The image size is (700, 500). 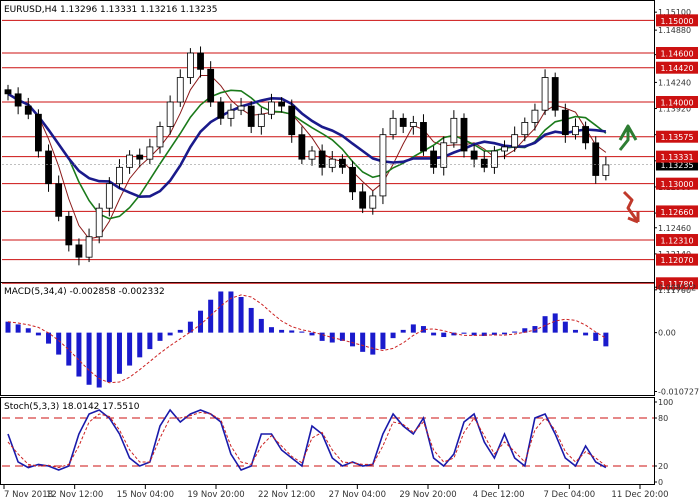 I want to click on macd-axis-label: 0.008272, so click(x=677, y=287).